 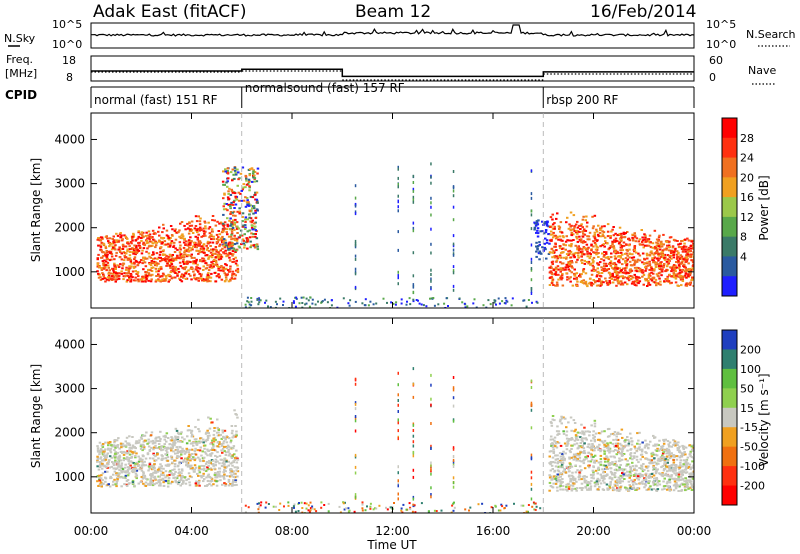 I want to click on power-cell-2060, so click(x=623, y=284).